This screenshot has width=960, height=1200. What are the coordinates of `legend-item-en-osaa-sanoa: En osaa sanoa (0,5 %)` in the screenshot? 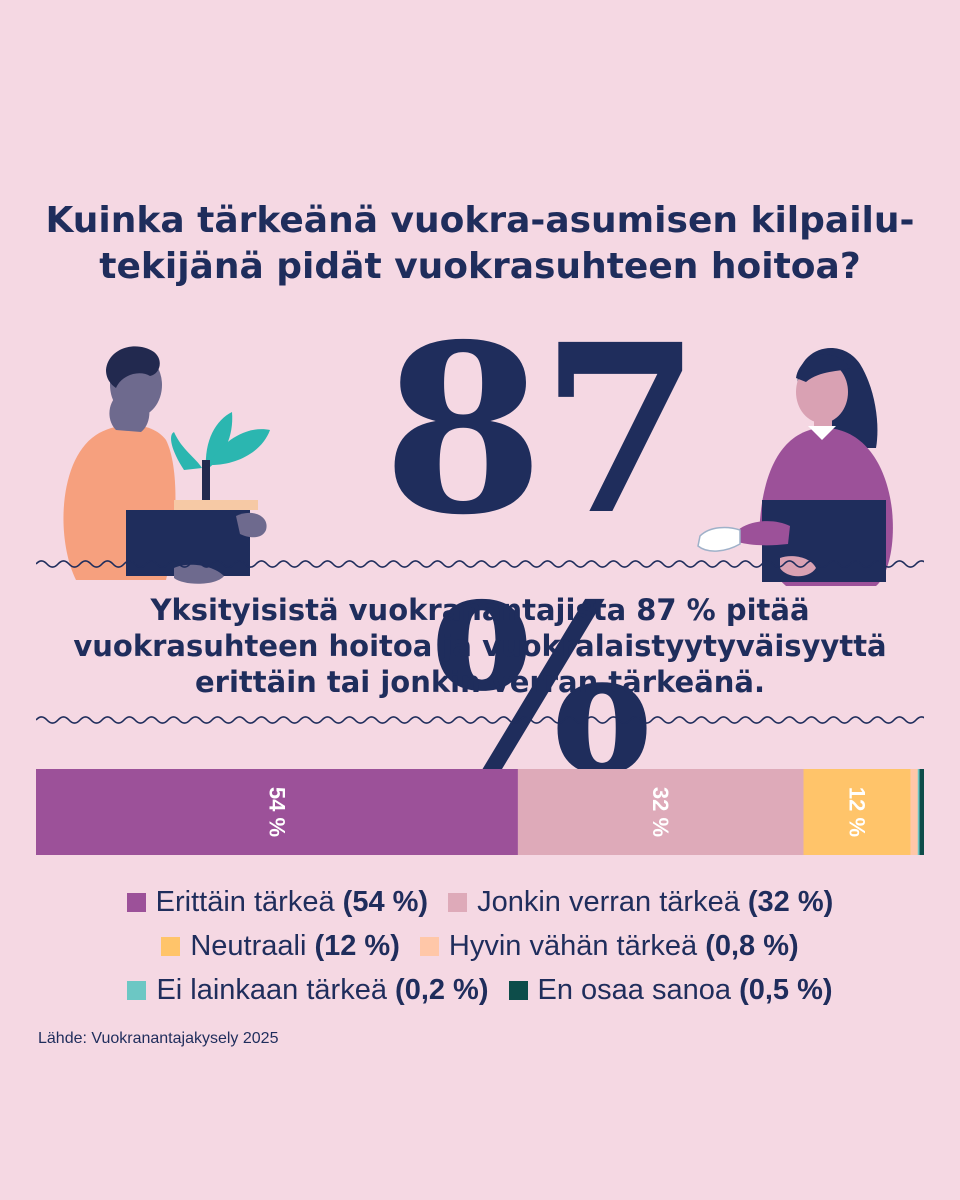 It's located at (670, 990).